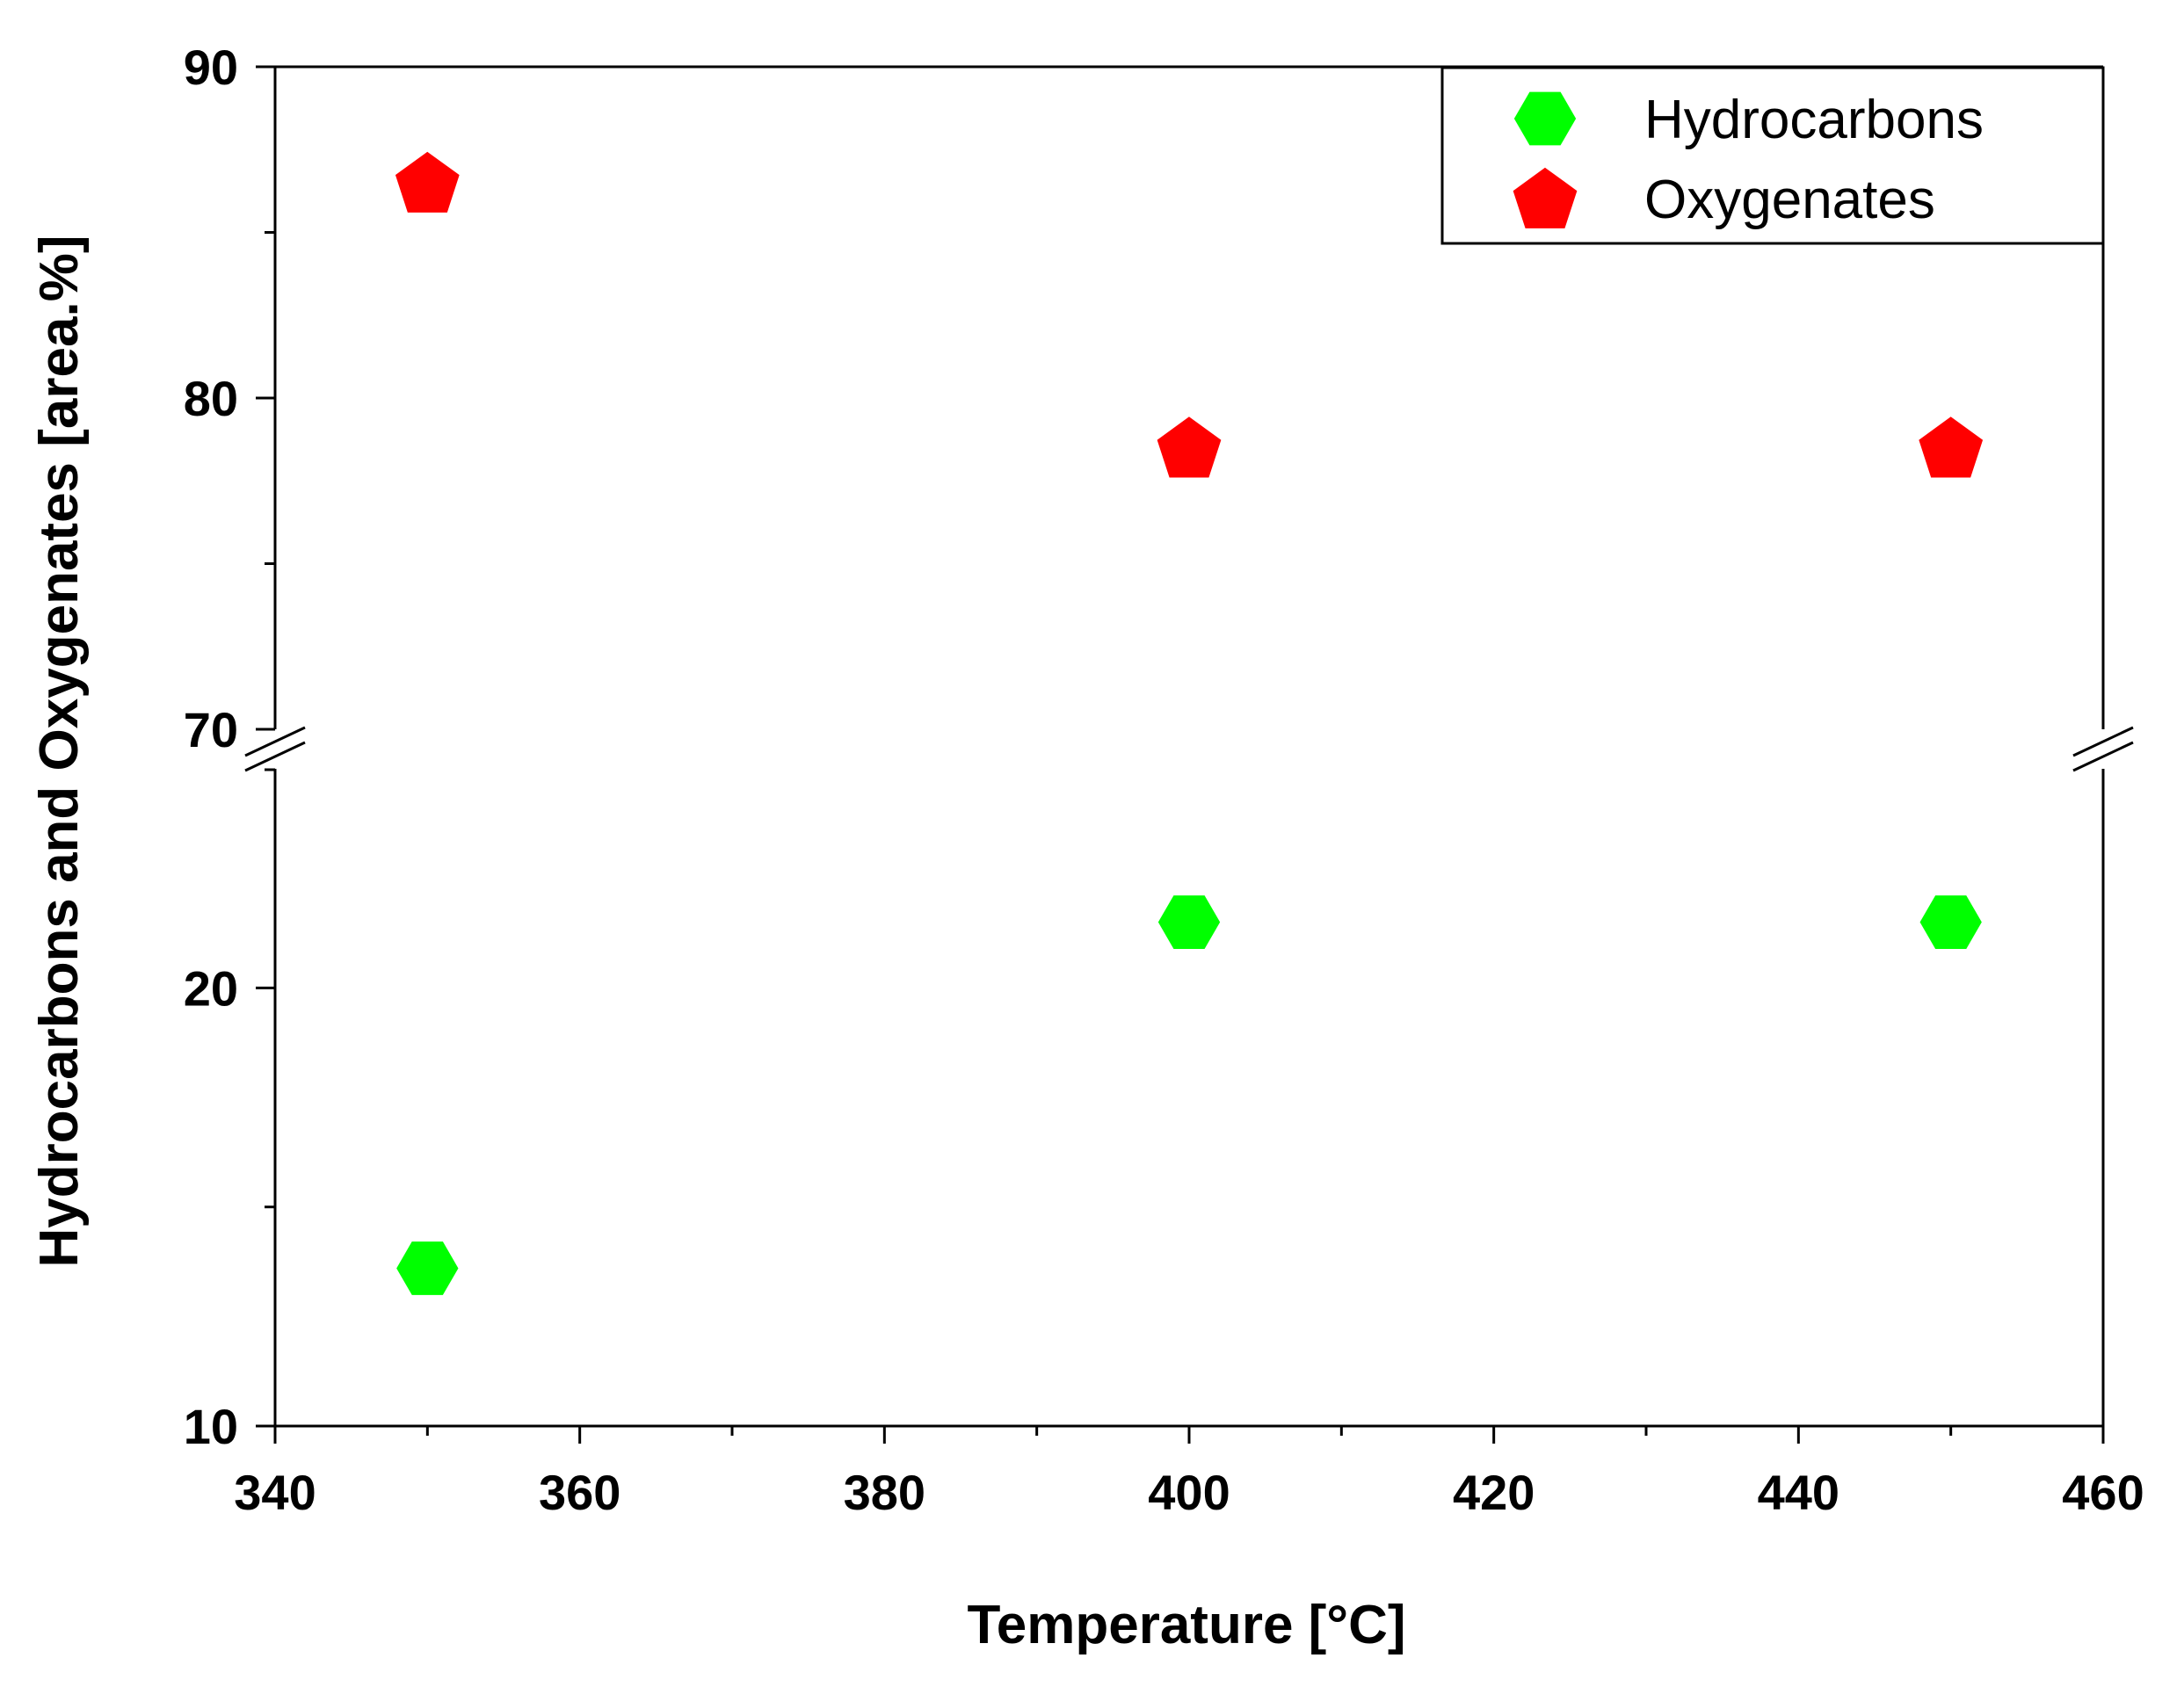 The image size is (2184, 1687). Describe the element at coordinates (1545, 118) in the screenshot. I see `legend-marker-hydrocarbons` at that location.